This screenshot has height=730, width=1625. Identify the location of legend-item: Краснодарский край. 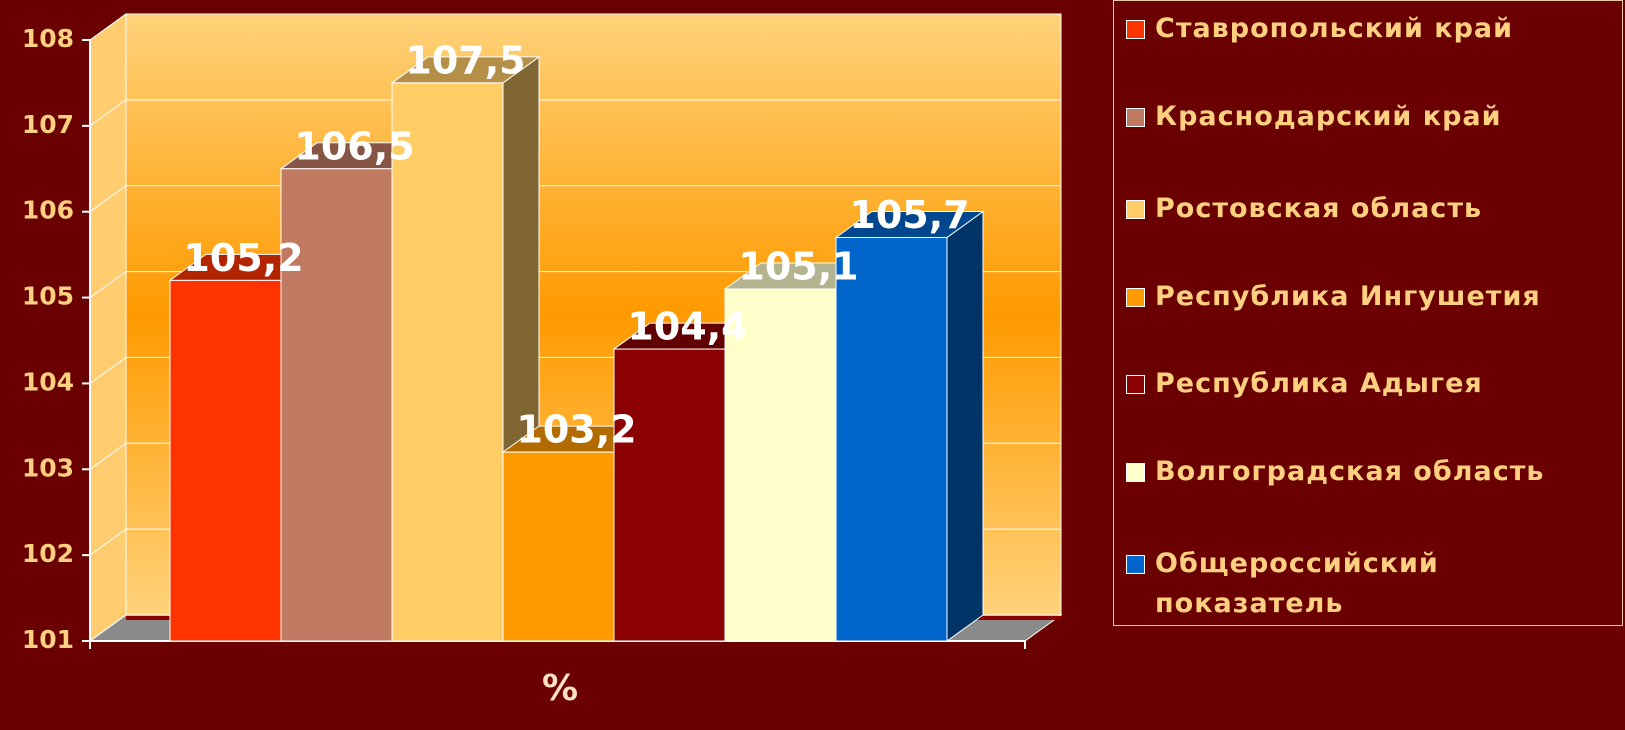
(1371, 117).